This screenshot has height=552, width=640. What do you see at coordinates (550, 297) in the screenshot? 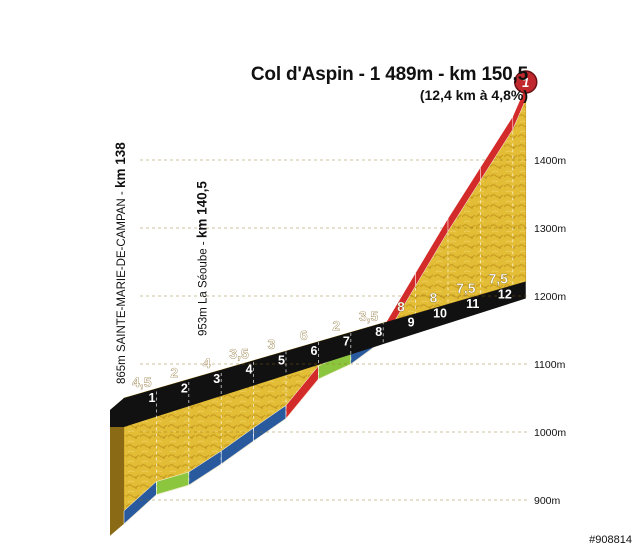
I see `y-tick-label: 1200m` at bounding box center [550, 297].